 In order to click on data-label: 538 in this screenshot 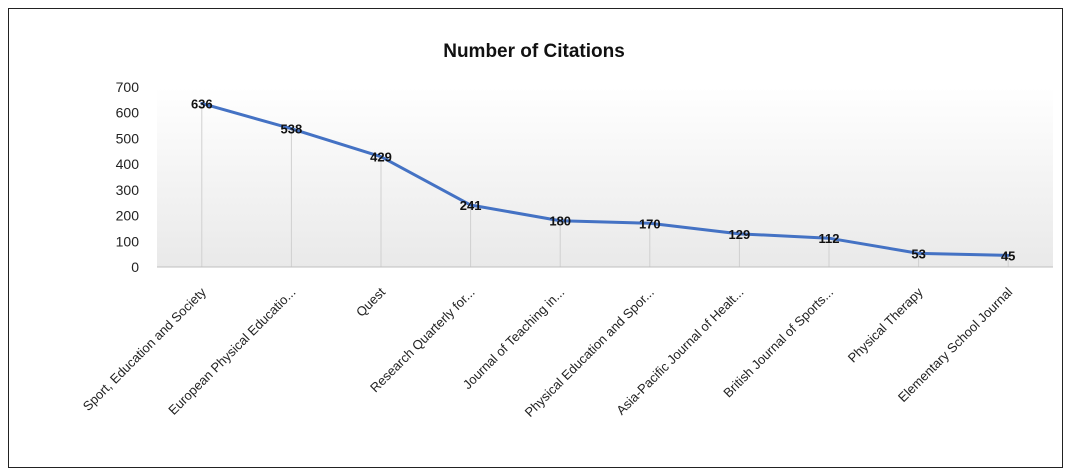, I will do `click(292, 129)`.